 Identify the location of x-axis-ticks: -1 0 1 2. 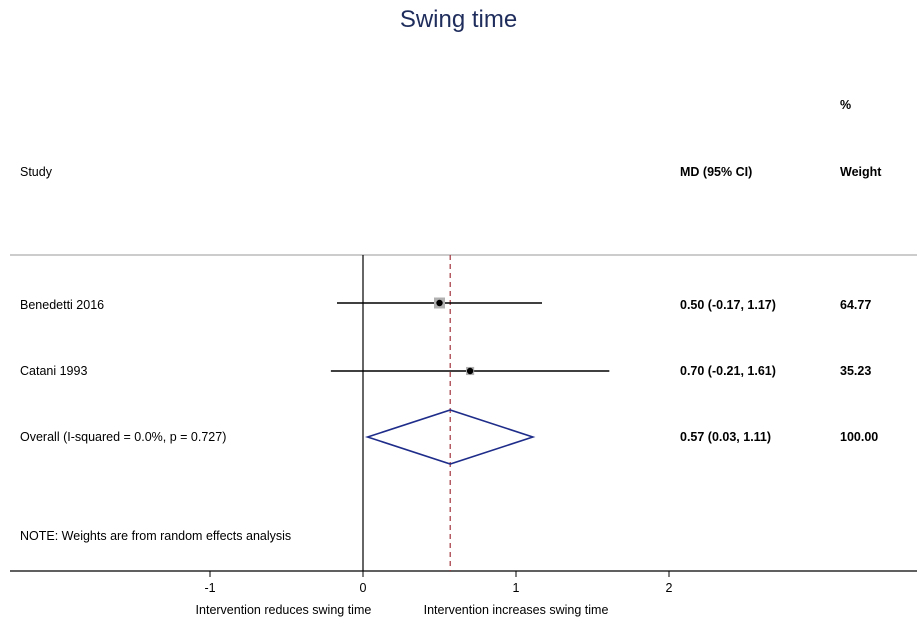
(438, 583).